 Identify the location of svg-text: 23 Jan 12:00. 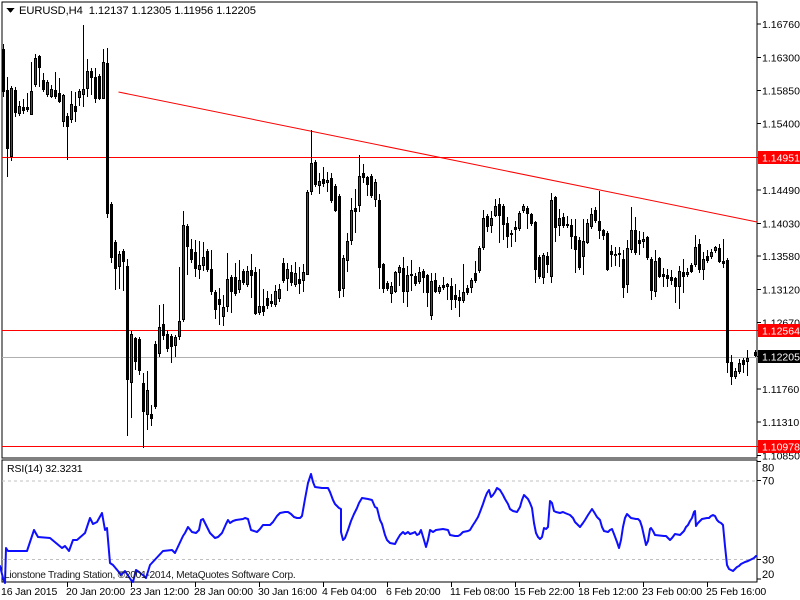
(159, 592).